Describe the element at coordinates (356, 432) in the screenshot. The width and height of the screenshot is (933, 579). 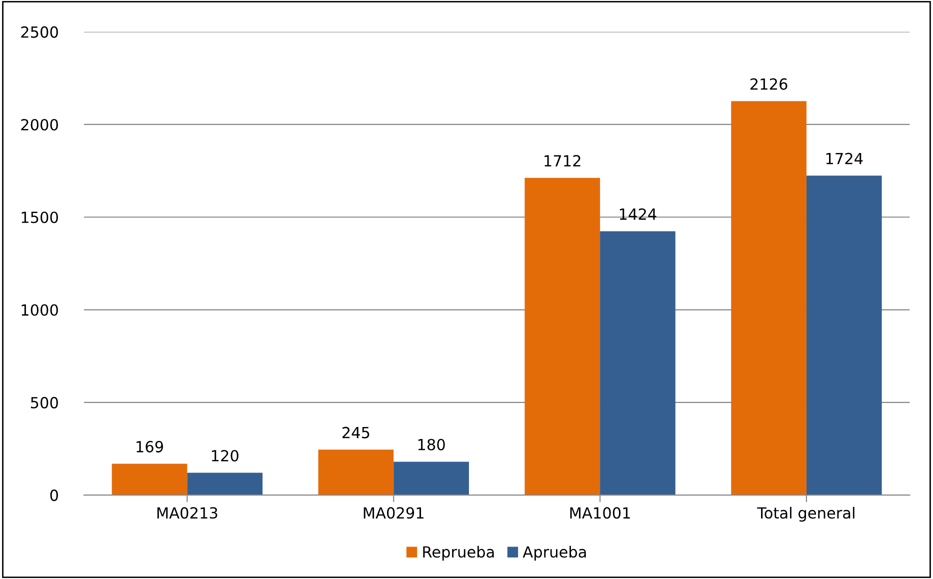
I see `data-label: 245` at that location.